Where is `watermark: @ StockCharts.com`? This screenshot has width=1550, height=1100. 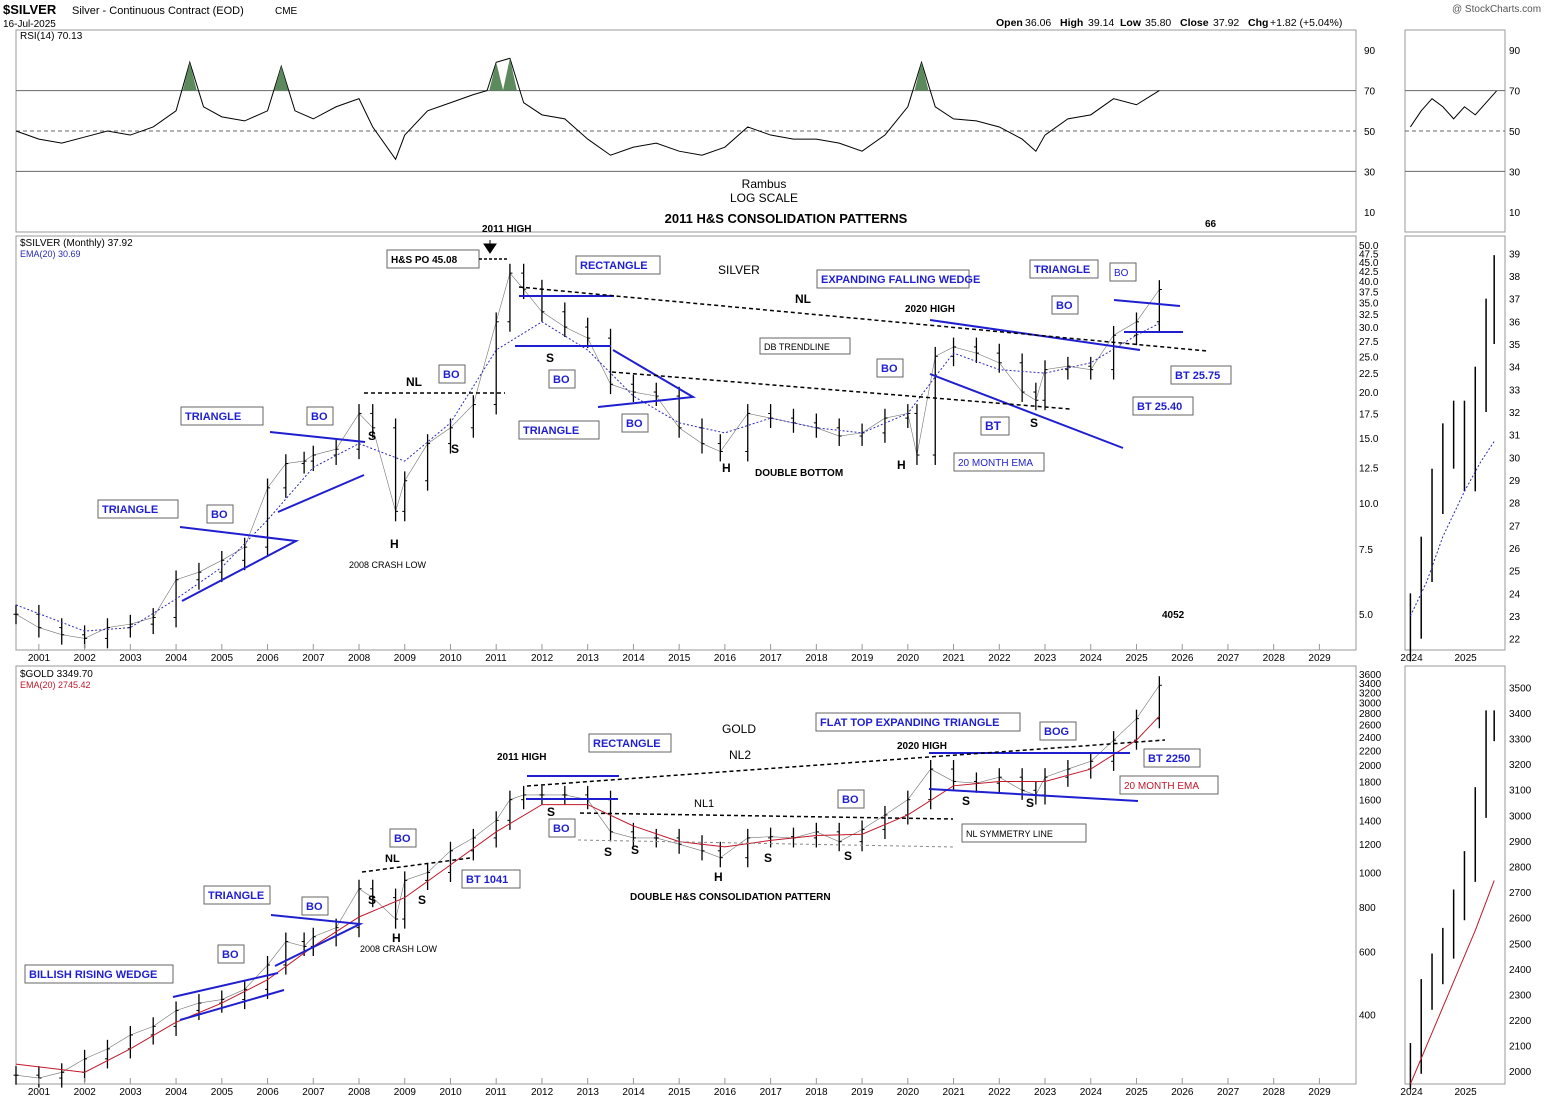 watermark: @ StockCharts.com is located at coordinates (1496, 9).